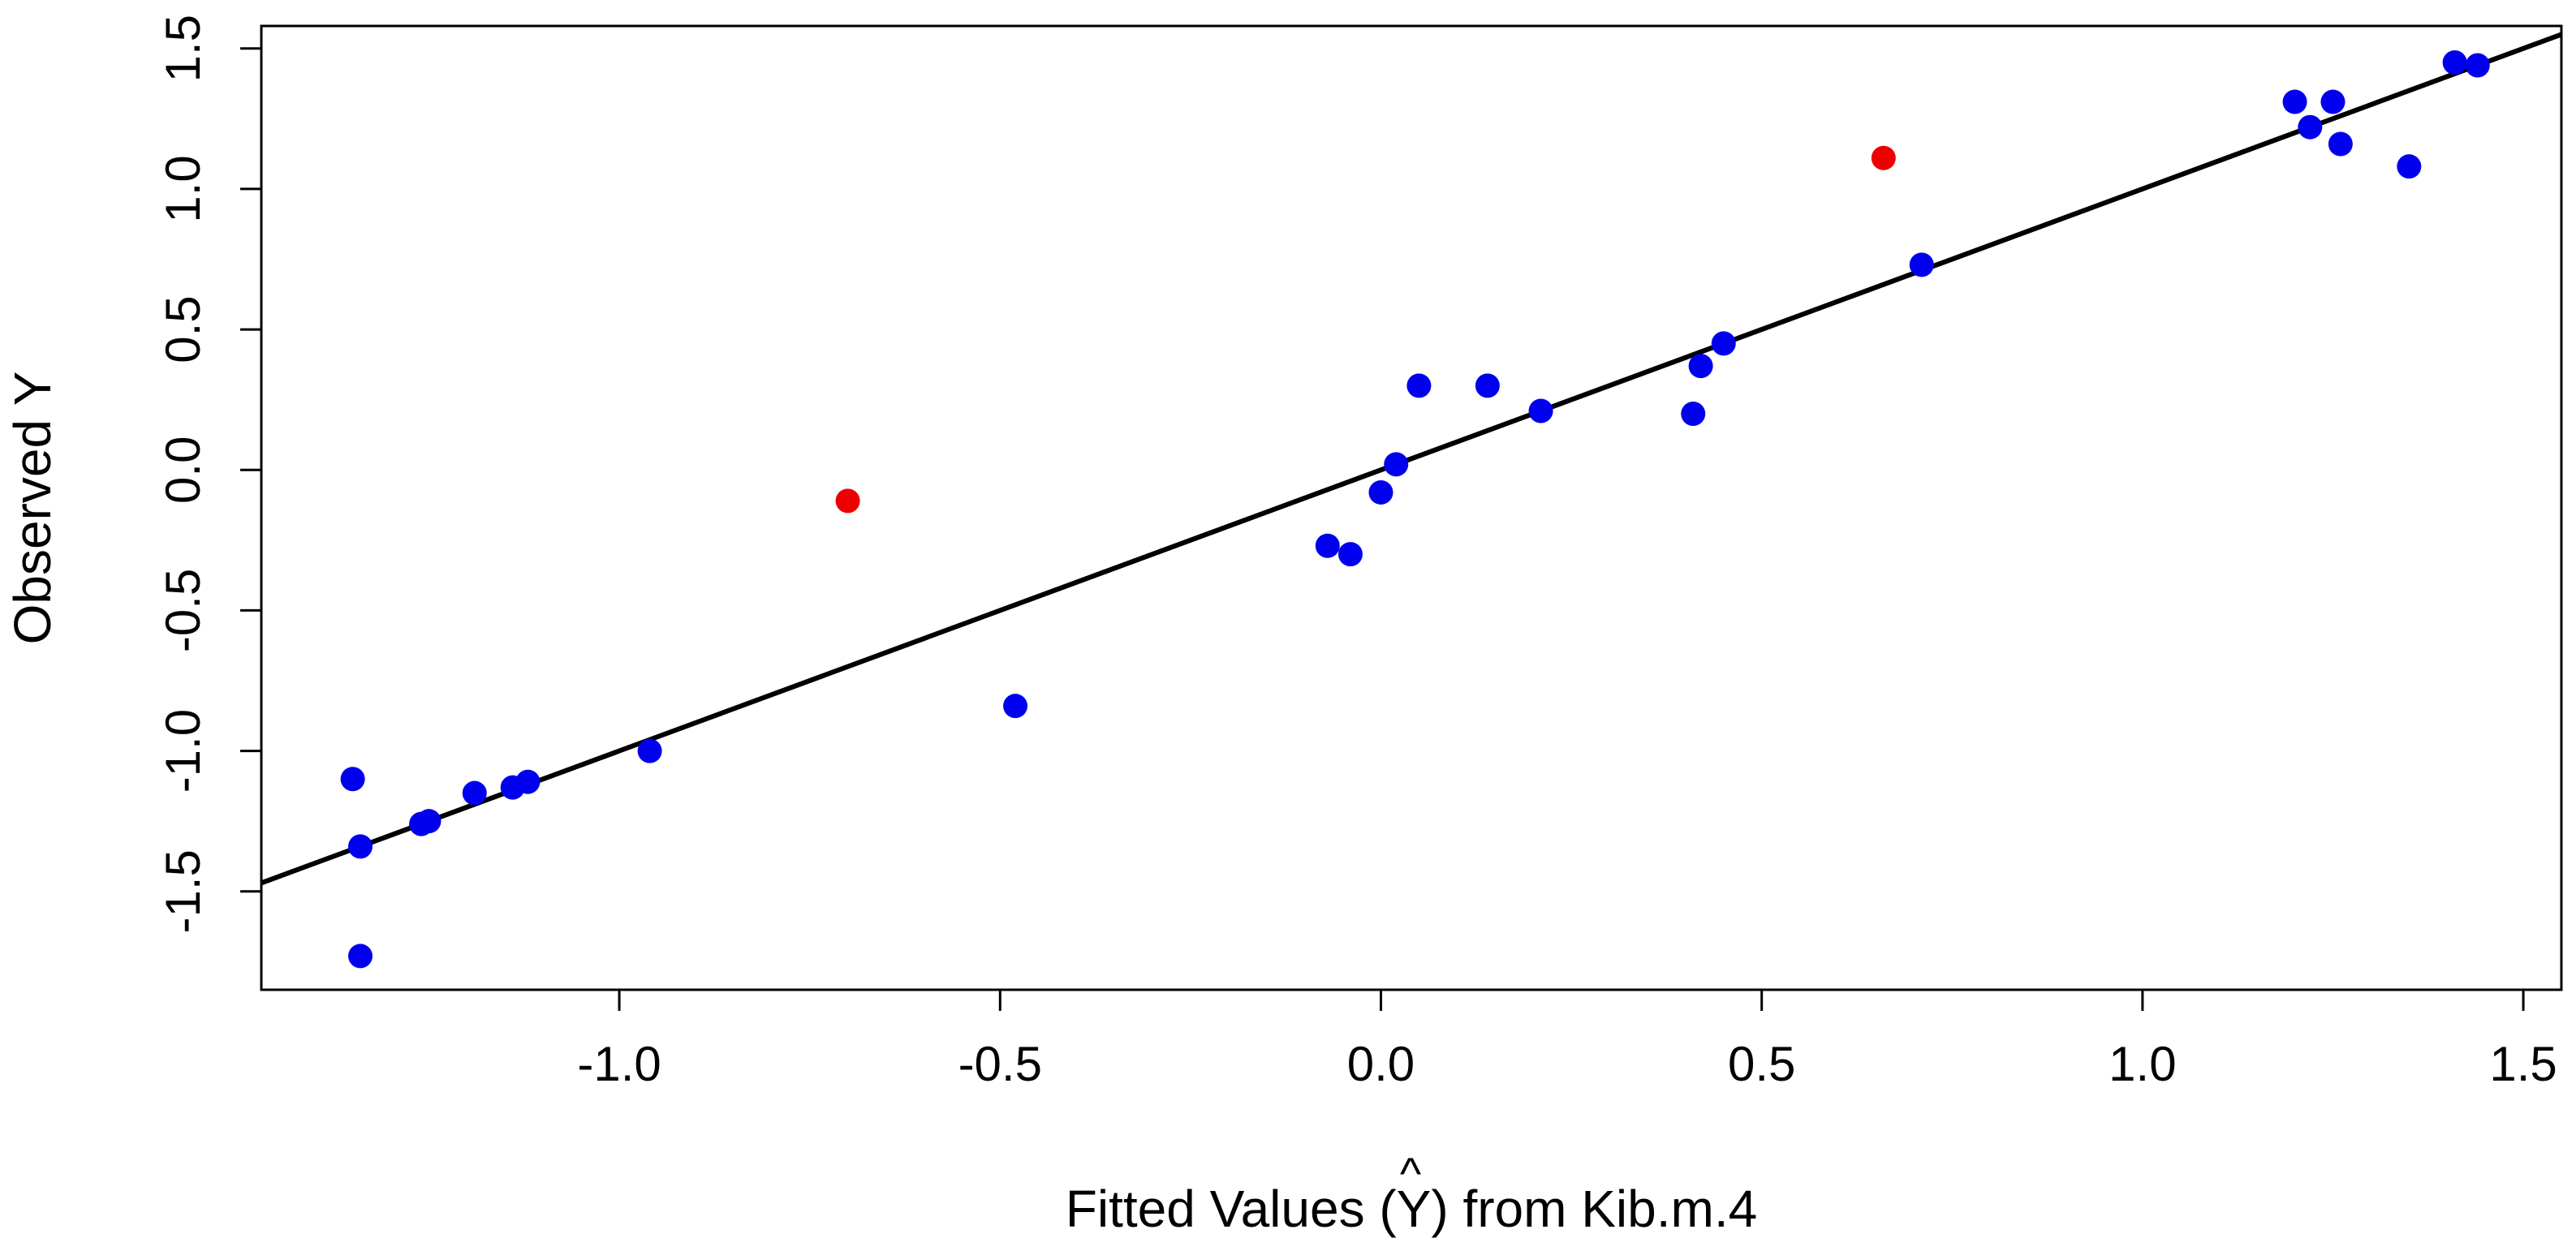 This screenshot has height=1251, width=2576. What do you see at coordinates (619, 1064) in the screenshot?
I see `x-tick-label: -1.0` at bounding box center [619, 1064].